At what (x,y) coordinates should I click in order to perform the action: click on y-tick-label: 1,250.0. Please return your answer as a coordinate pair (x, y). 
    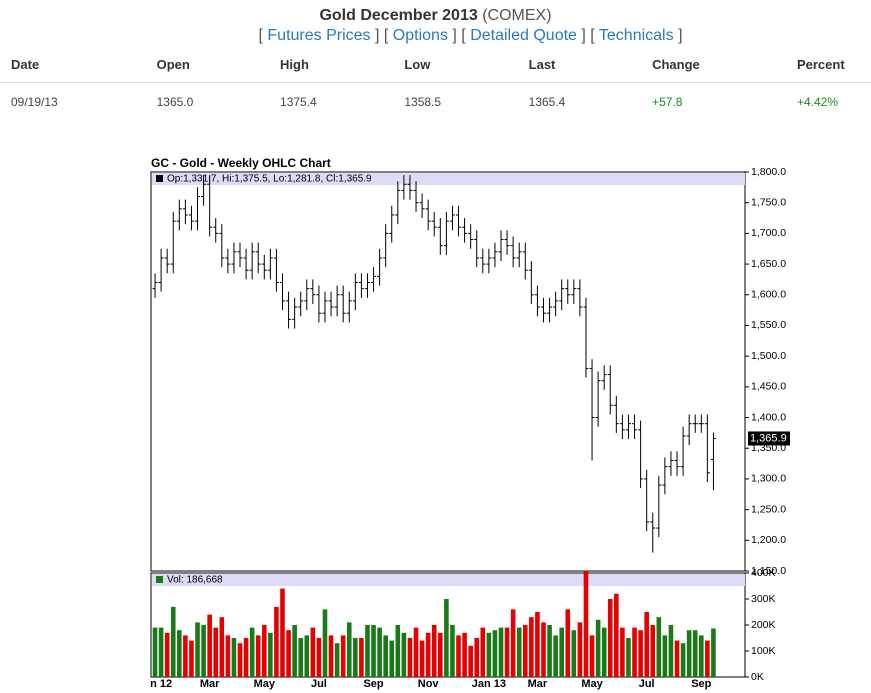
    Looking at the image, I should click on (768, 509).